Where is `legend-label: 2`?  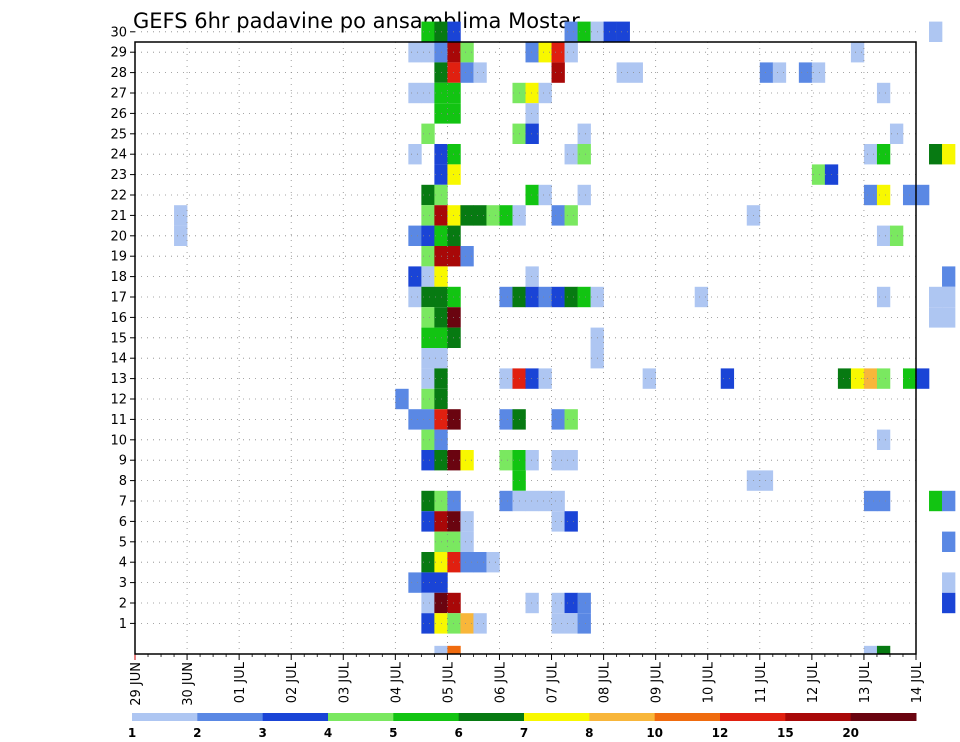 legend-label: 2 is located at coordinates (197, 733).